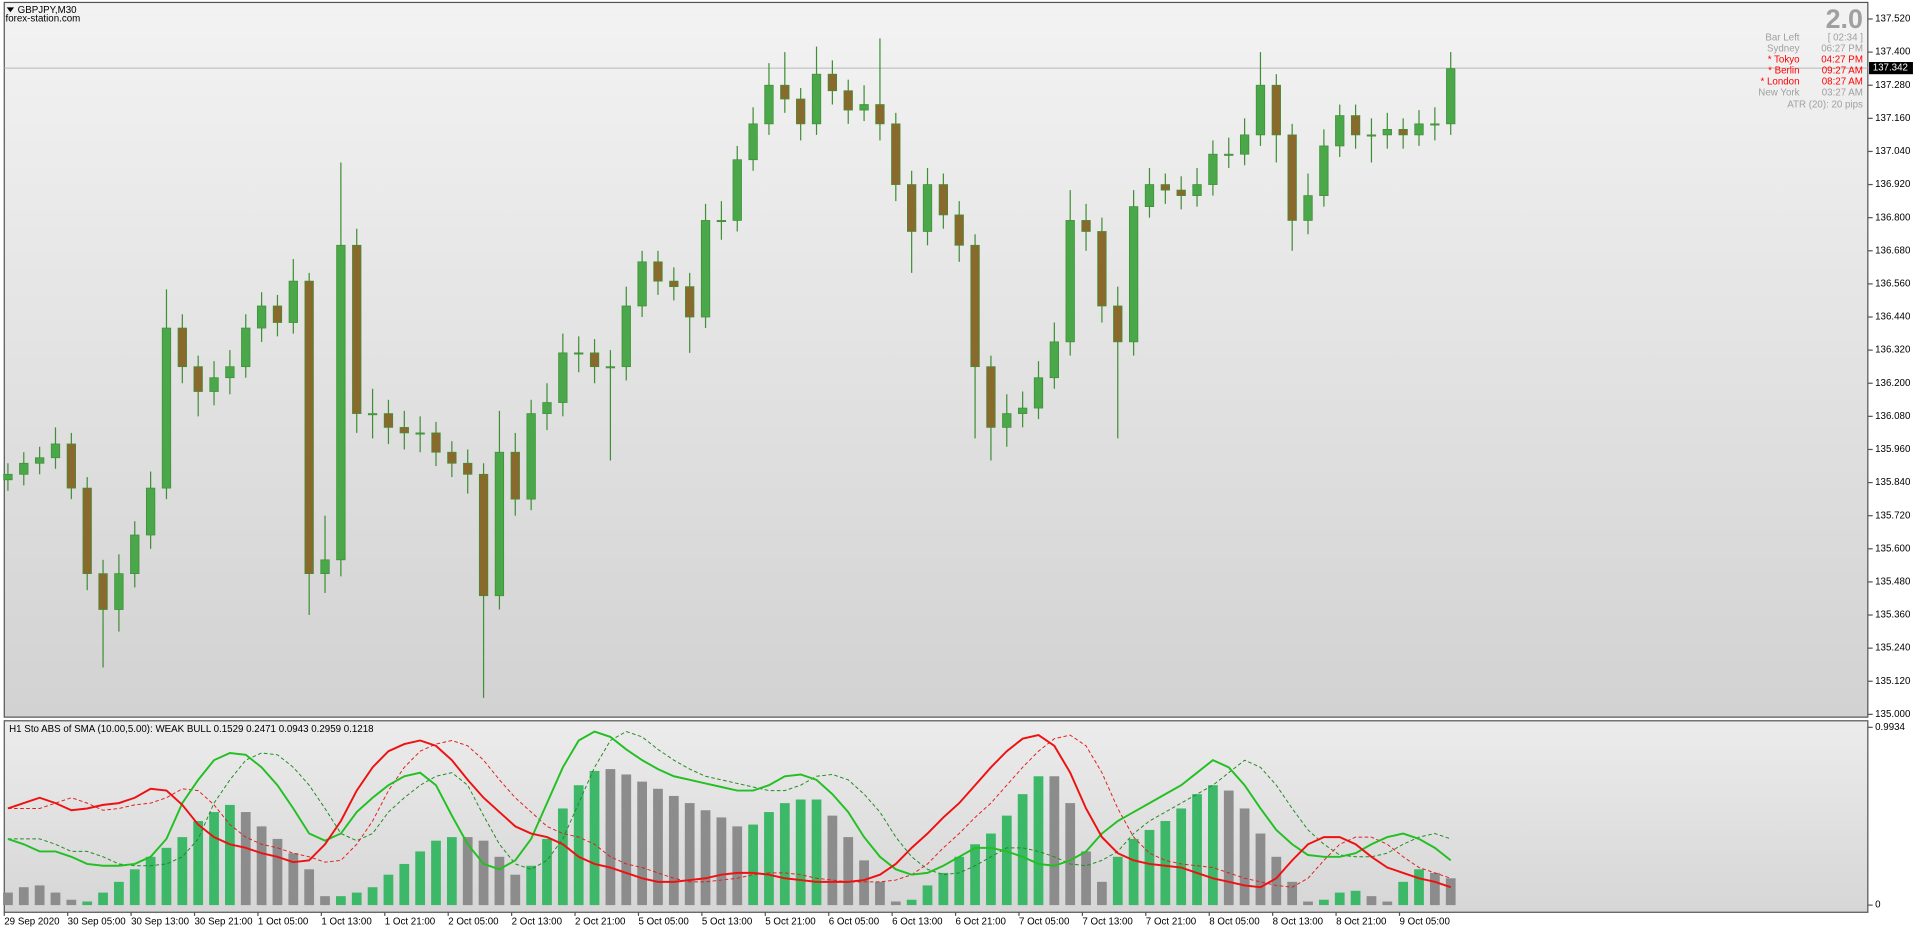 Image resolution: width=1916 pixels, height=933 pixels. Describe the element at coordinates (1893, 250) in the screenshot. I see `y-tick-label: 136.680` at that location.